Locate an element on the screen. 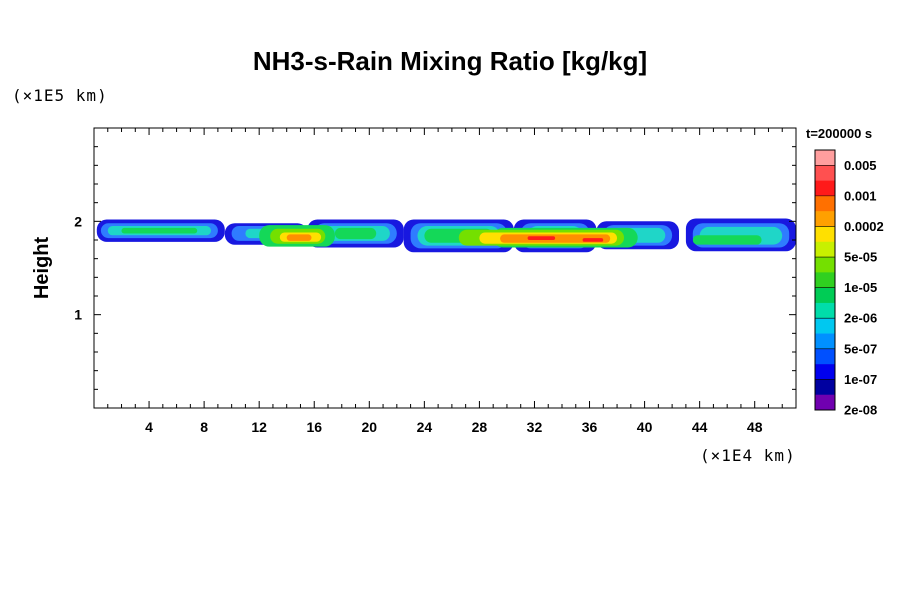  x-axis-unit: (×1E4 km) is located at coordinates (748, 455).